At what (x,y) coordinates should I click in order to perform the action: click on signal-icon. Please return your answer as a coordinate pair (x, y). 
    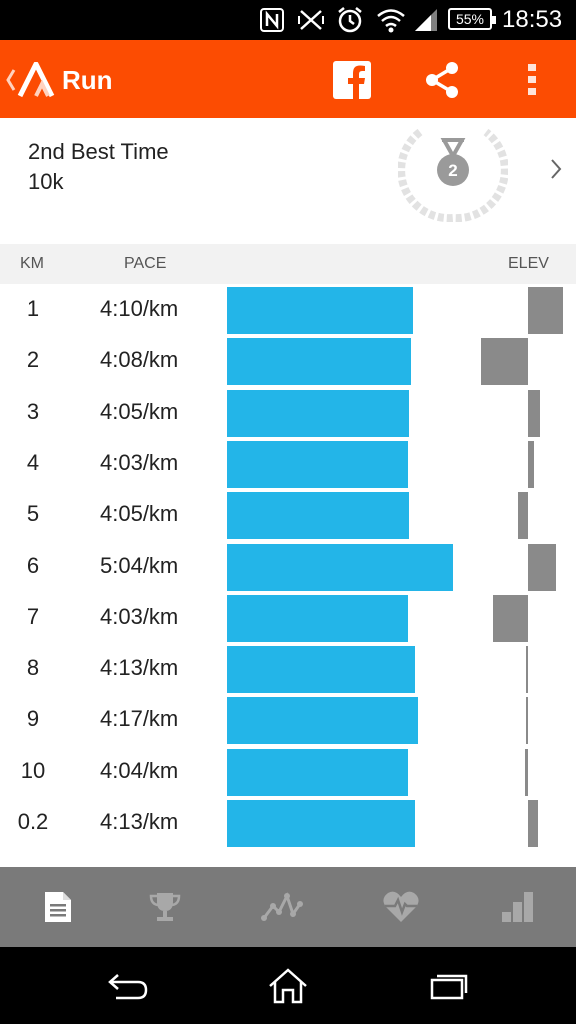
    Looking at the image, I should click on (426, 20).